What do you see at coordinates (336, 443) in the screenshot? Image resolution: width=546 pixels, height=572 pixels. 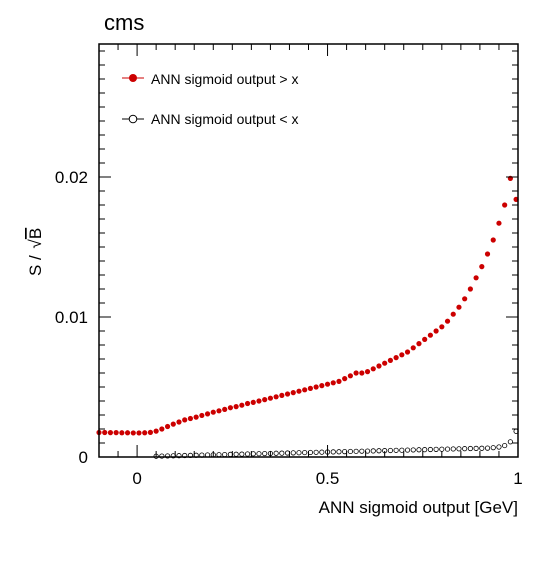 I see `series-less-marks` at bounding box center [336, 443].